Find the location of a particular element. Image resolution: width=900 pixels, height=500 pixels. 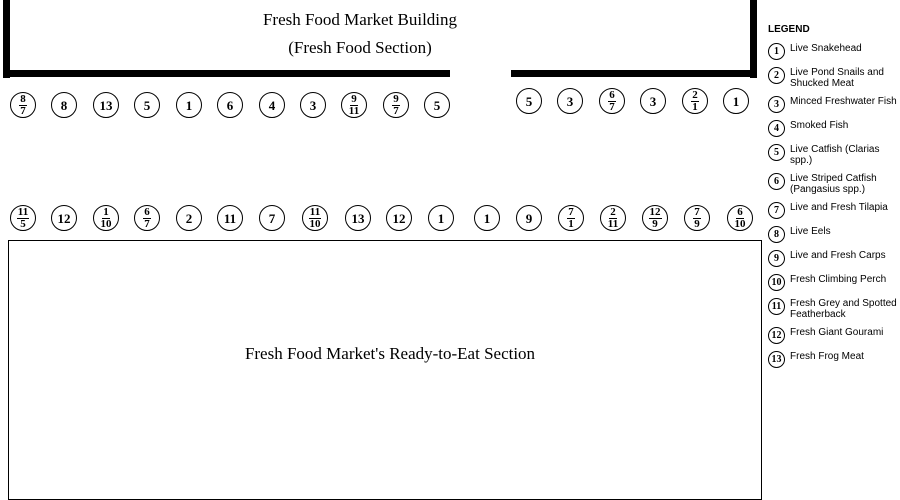

legend-label: Fresh Frog Meat is located at coordinates (827, 356).